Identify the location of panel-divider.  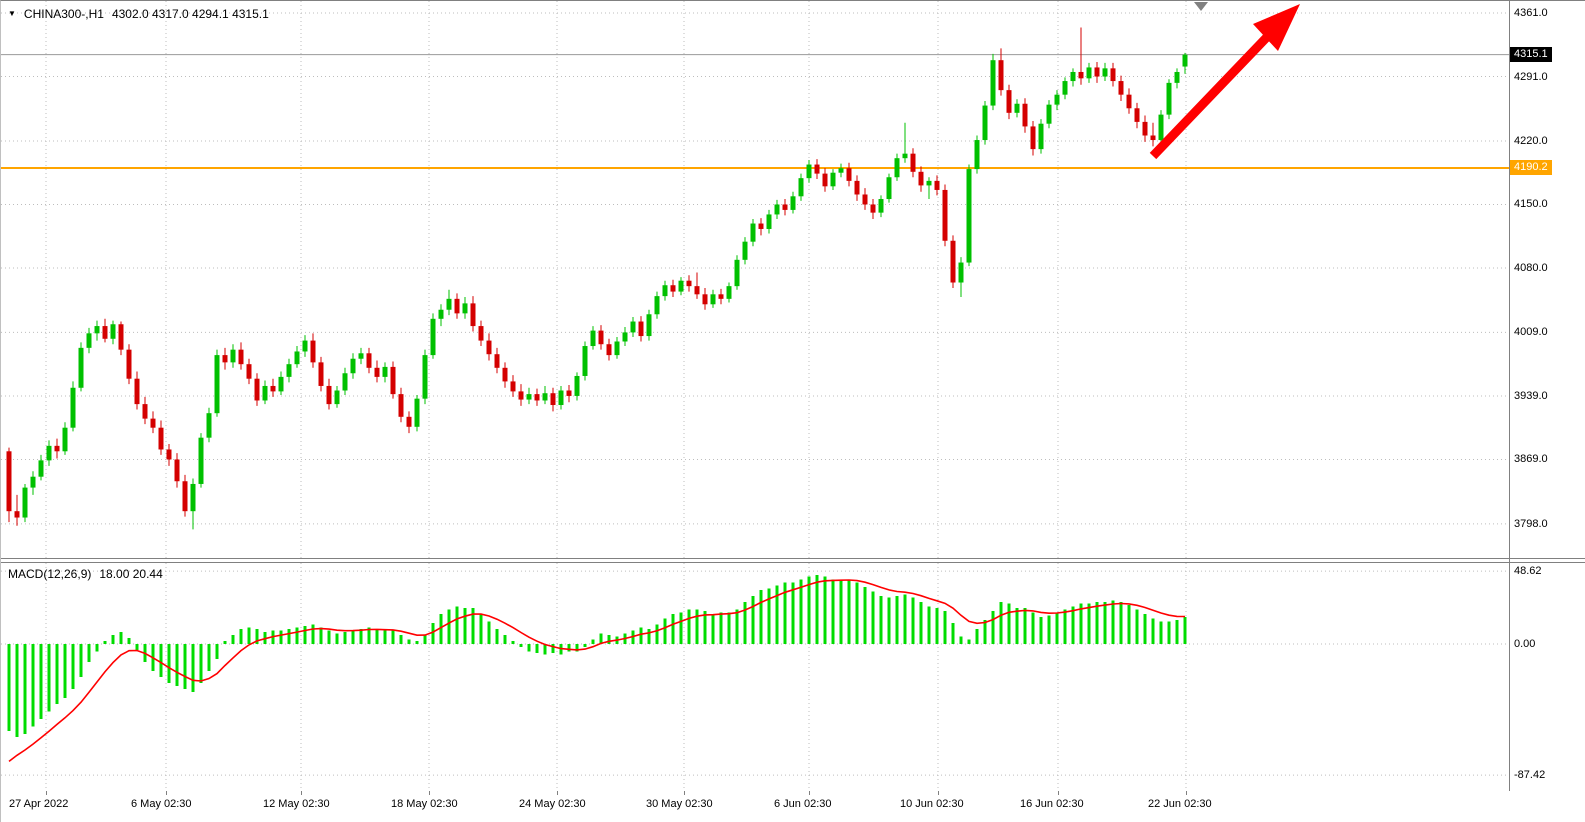
(793, 560).